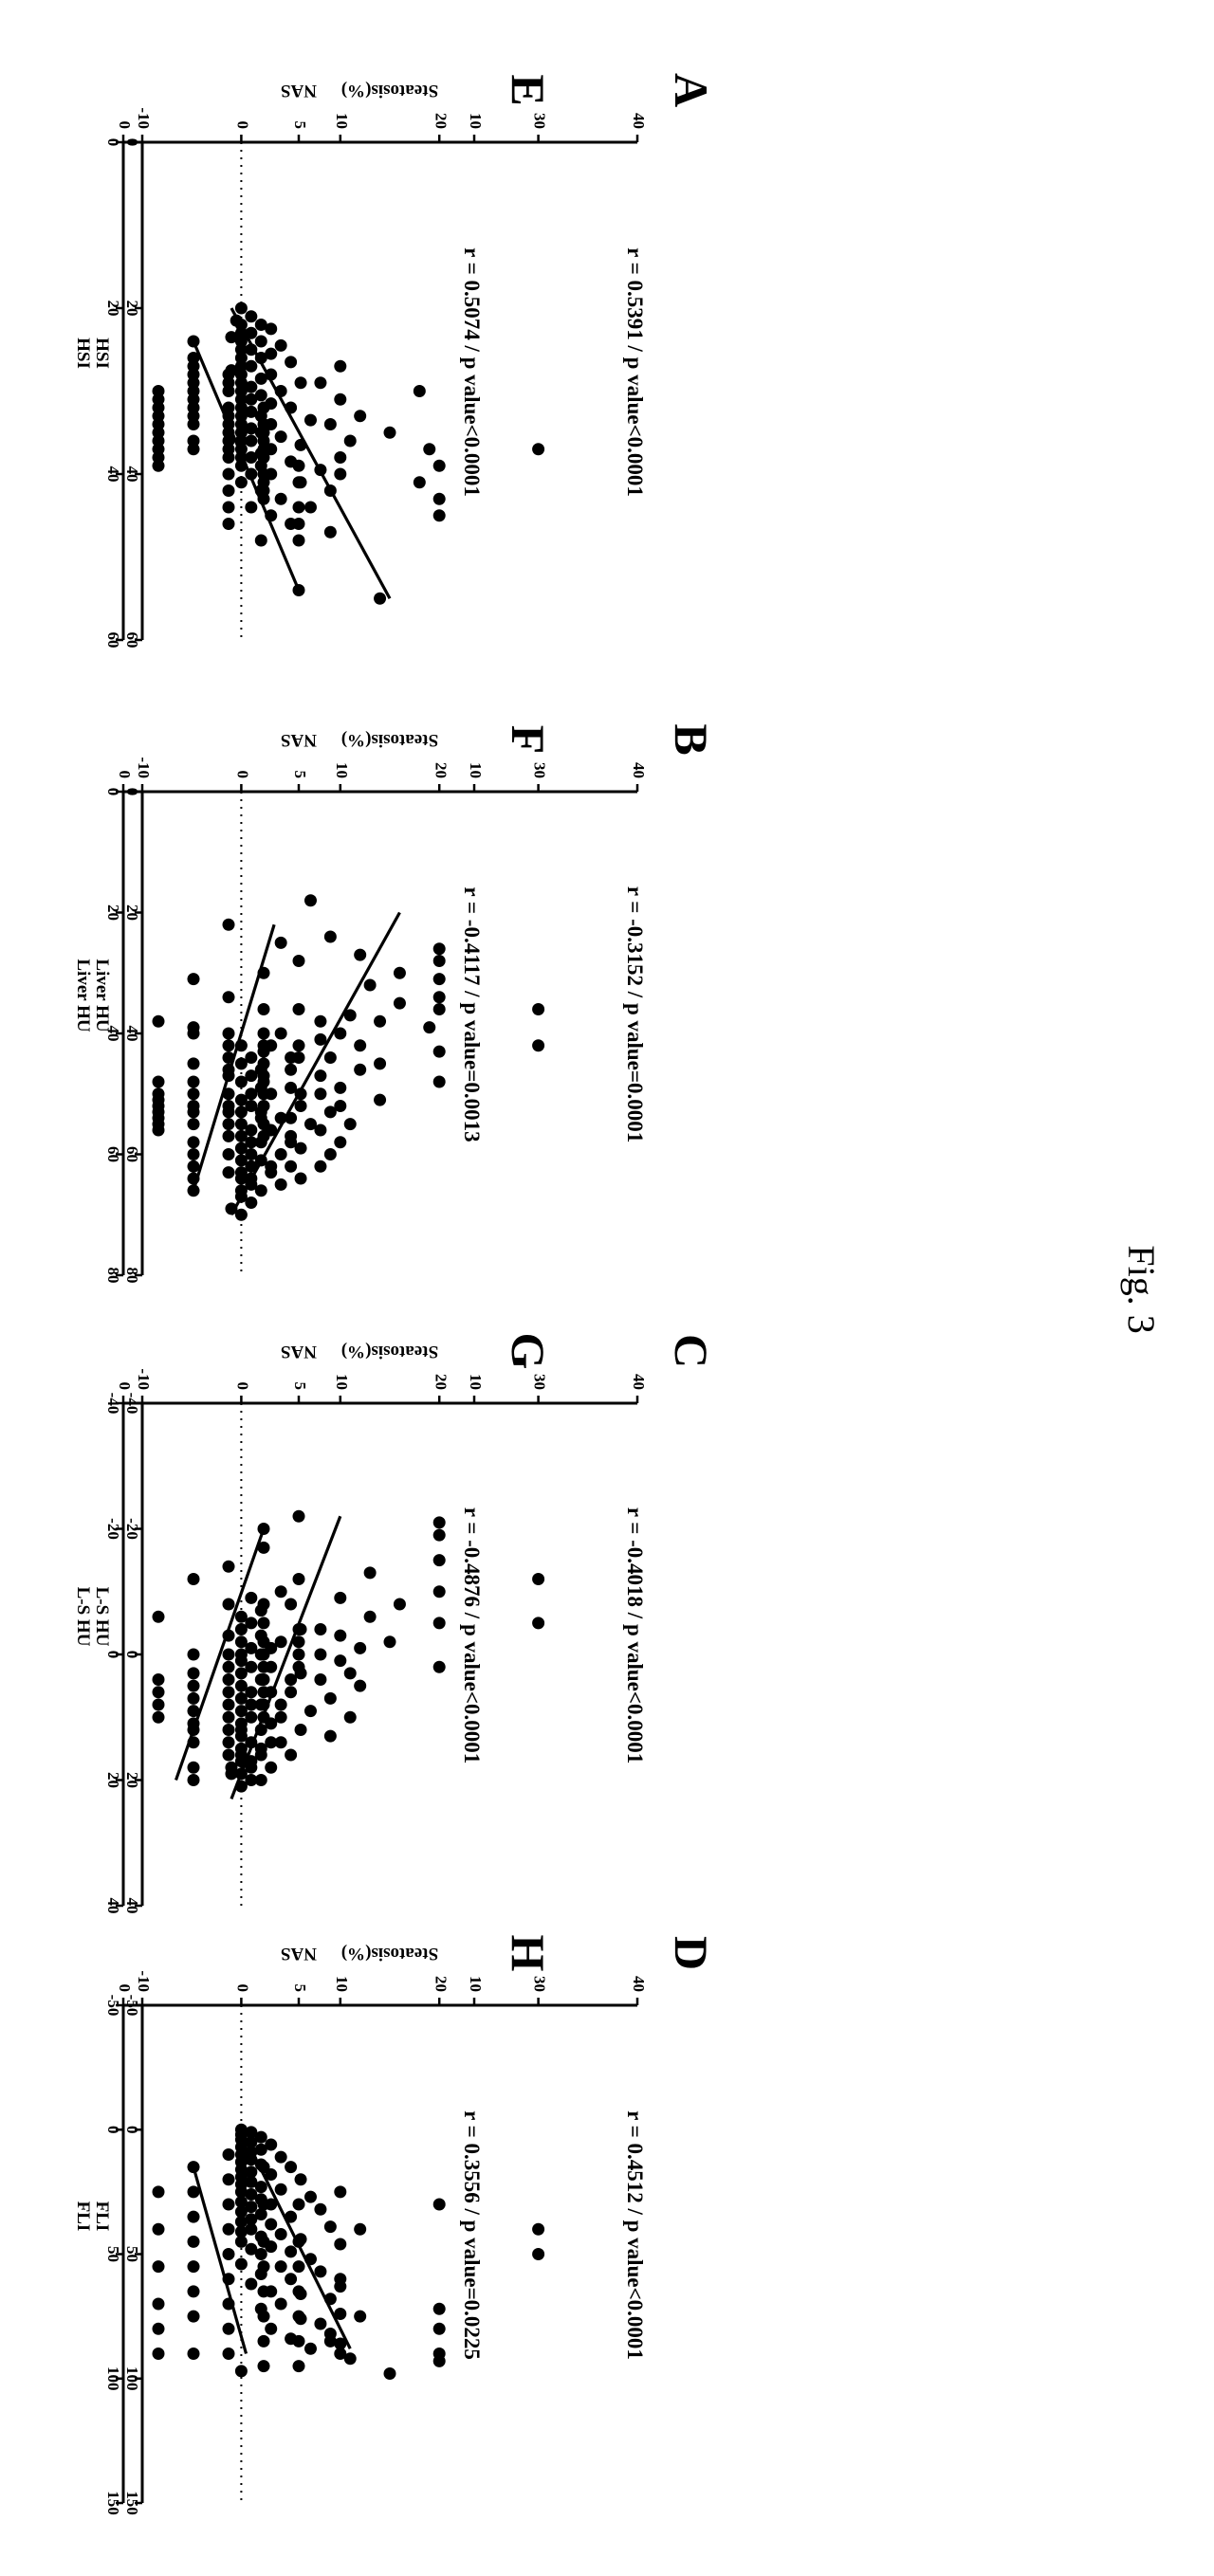  Describe the element at coordinates (472, 2235) in the screenshot. I see `correlation-annotation: r = 0.3556 / p value=0.0225` at that location.